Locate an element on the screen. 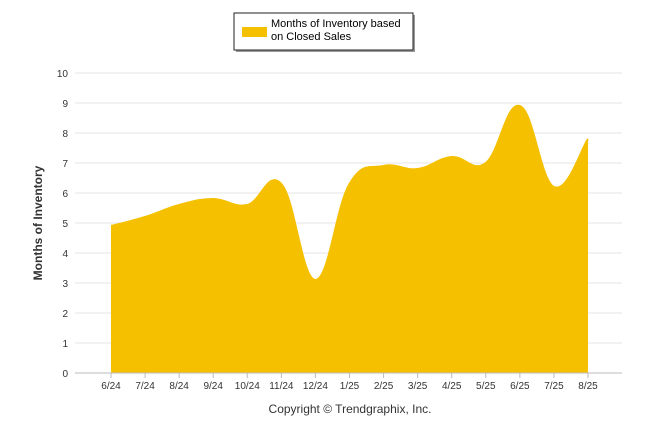  x-tick-label: 2/25 is located at coordinates (384, 386).